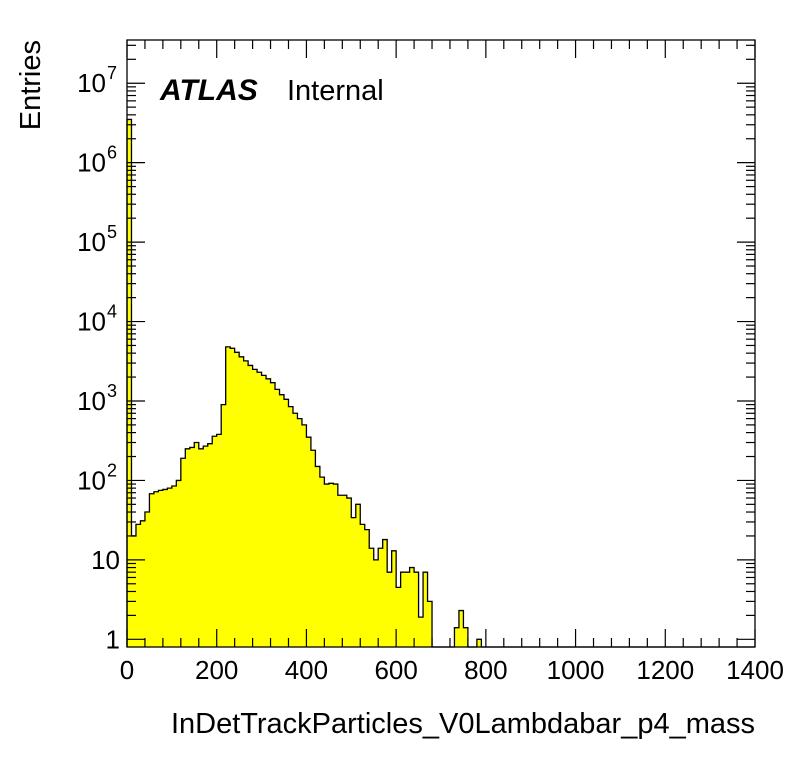 The image size is (796, 772). What do you see at coordinates (216, 670) in the screenshot?
I see `x-tick-label: 200` at bounding box center [216, 670].